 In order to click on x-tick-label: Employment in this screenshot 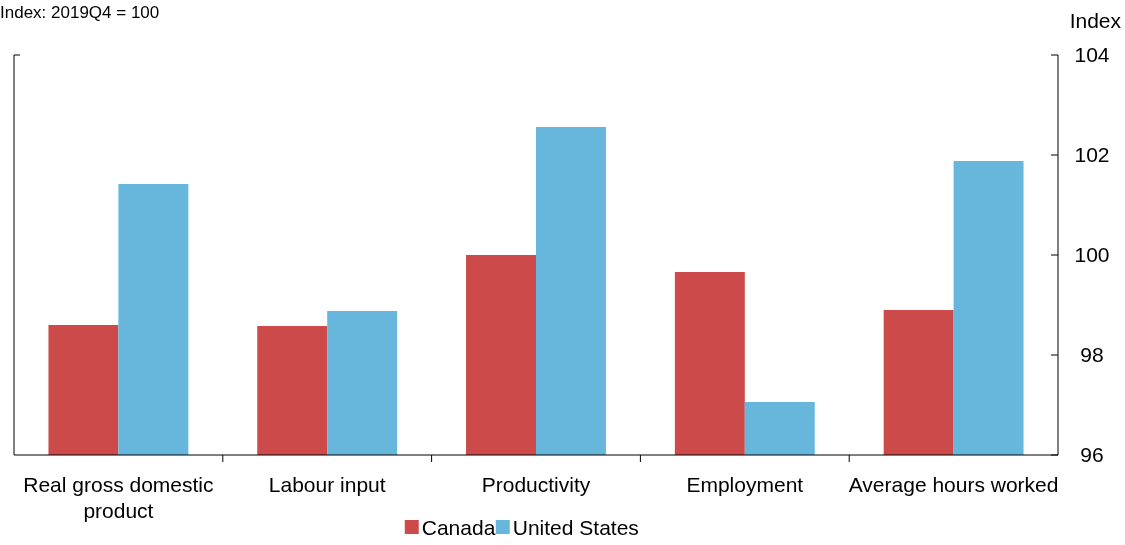, I will do `click(745, 484)`.